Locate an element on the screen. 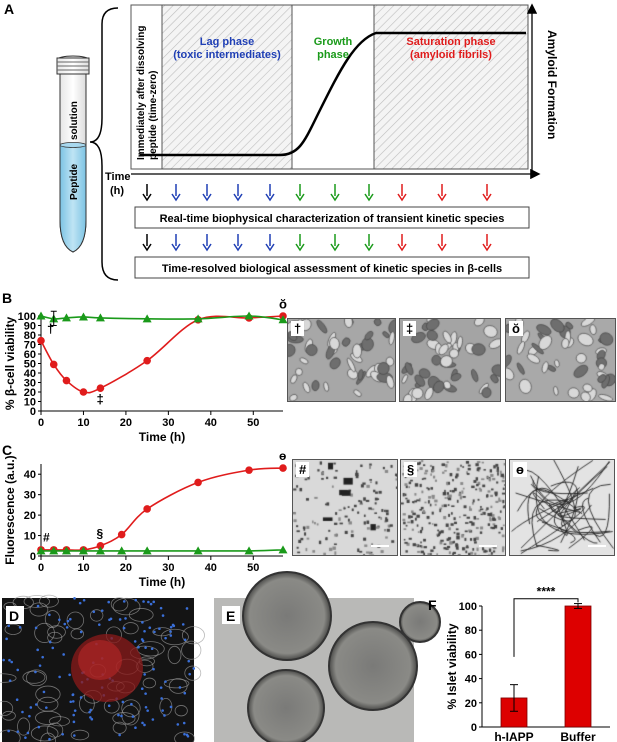 This screenshot has width=617, height=742. peptide-tube-icon is located at coordinates (73, 154).